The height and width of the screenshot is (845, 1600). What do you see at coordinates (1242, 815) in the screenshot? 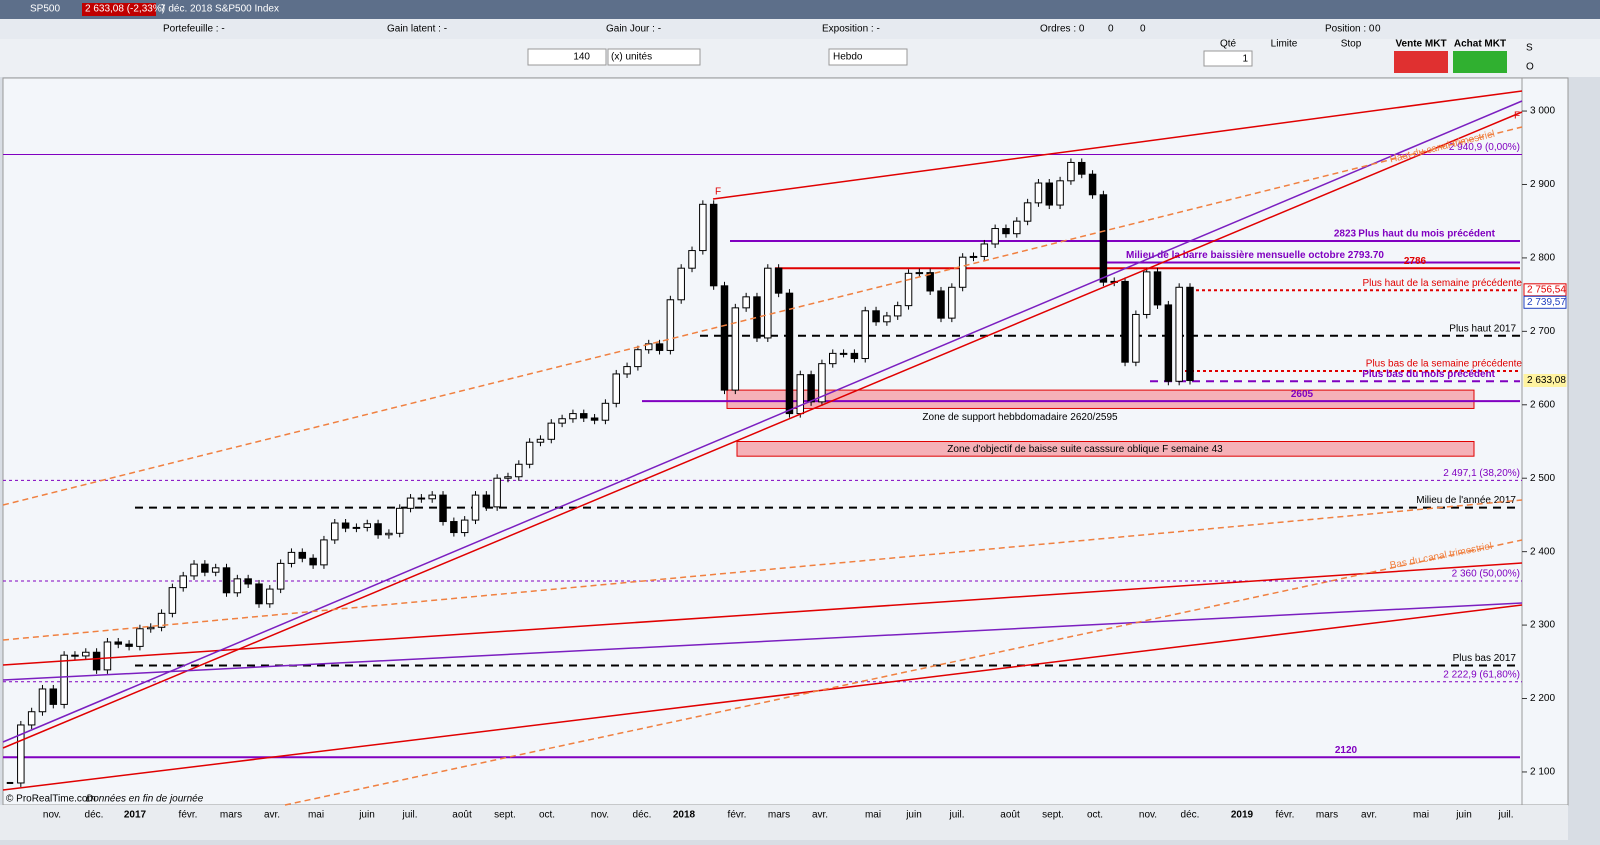
I see `x-tick-label: 2019` at bounding box center [1242, 815].